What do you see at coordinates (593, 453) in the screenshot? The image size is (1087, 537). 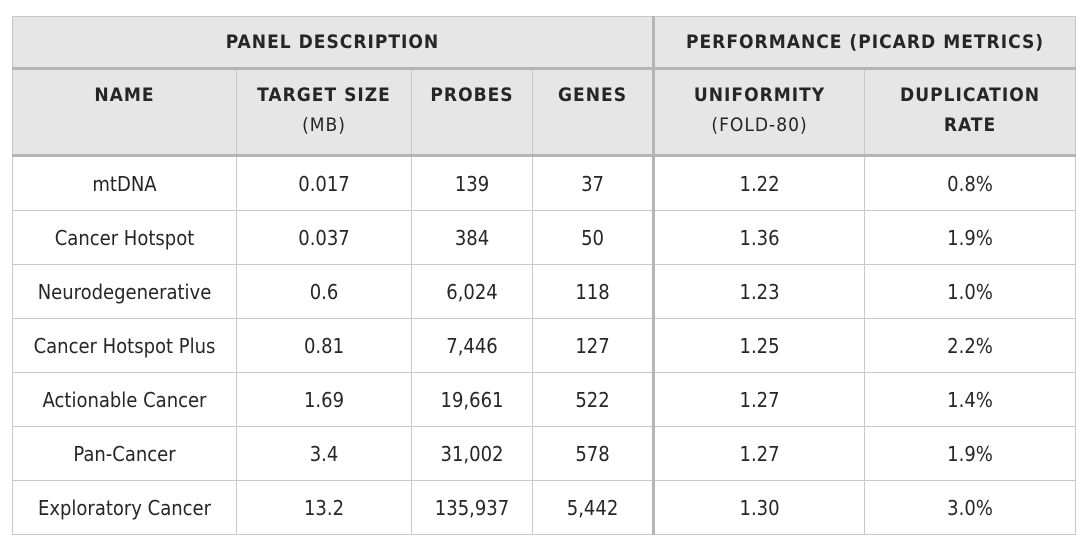 I see `cell-genes: 578` at bounding box center [593, 453].